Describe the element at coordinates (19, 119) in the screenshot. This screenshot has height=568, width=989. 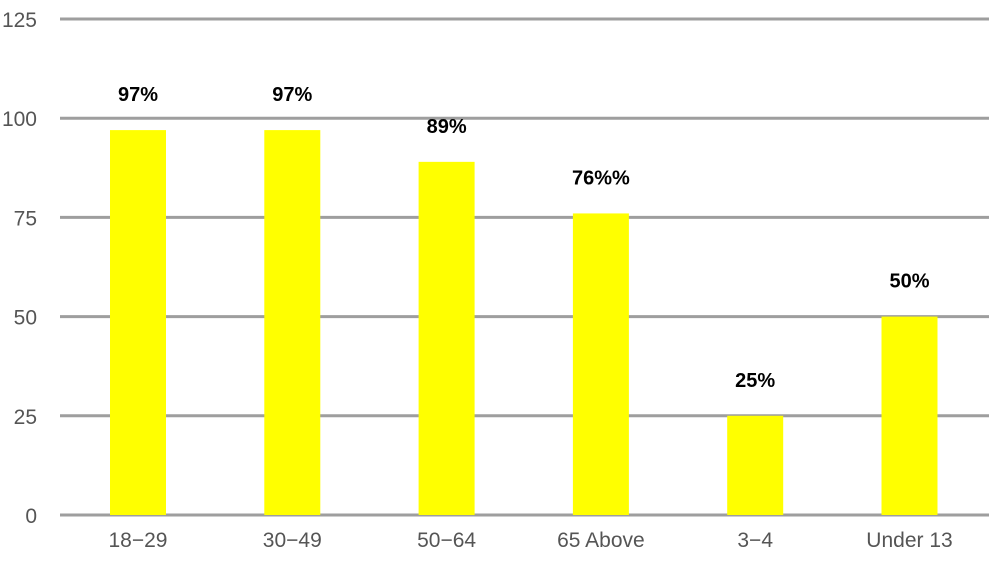
I see `y-tick-label: 100` at that location.